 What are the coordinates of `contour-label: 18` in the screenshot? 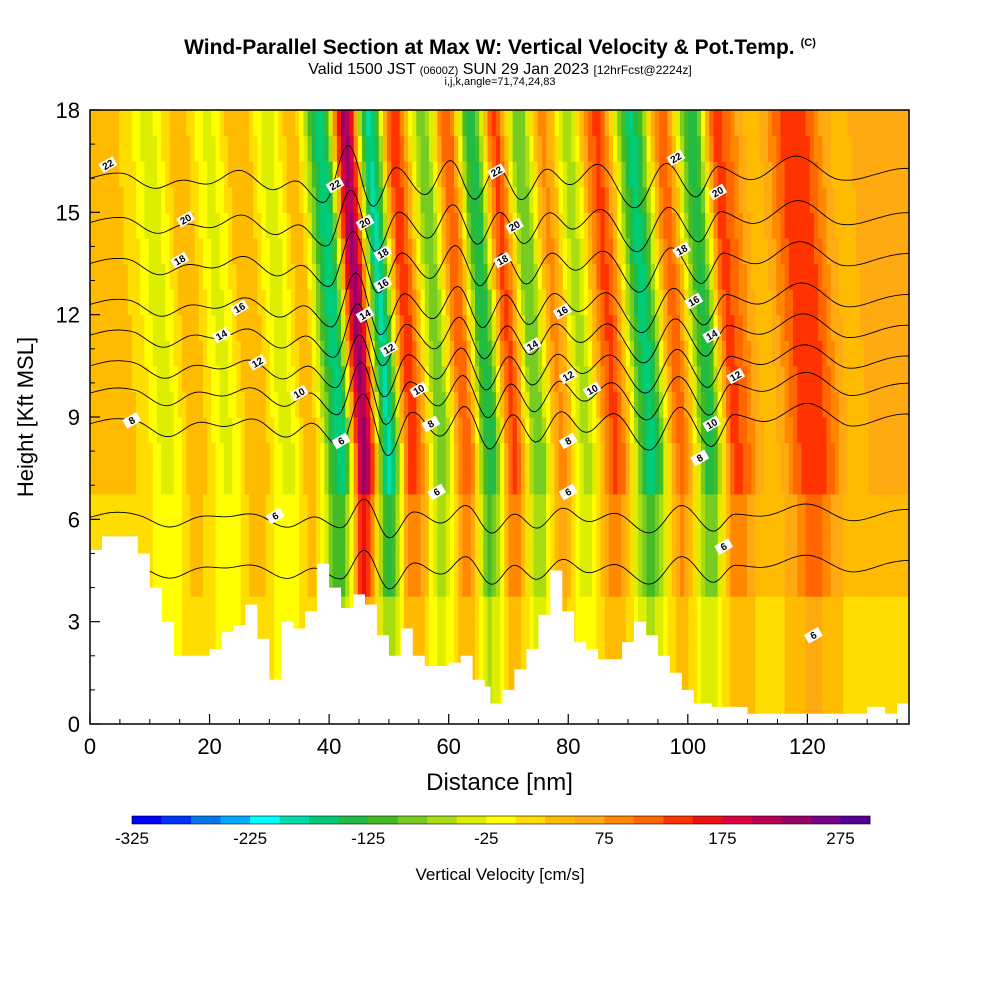 It's located at (180, 260).